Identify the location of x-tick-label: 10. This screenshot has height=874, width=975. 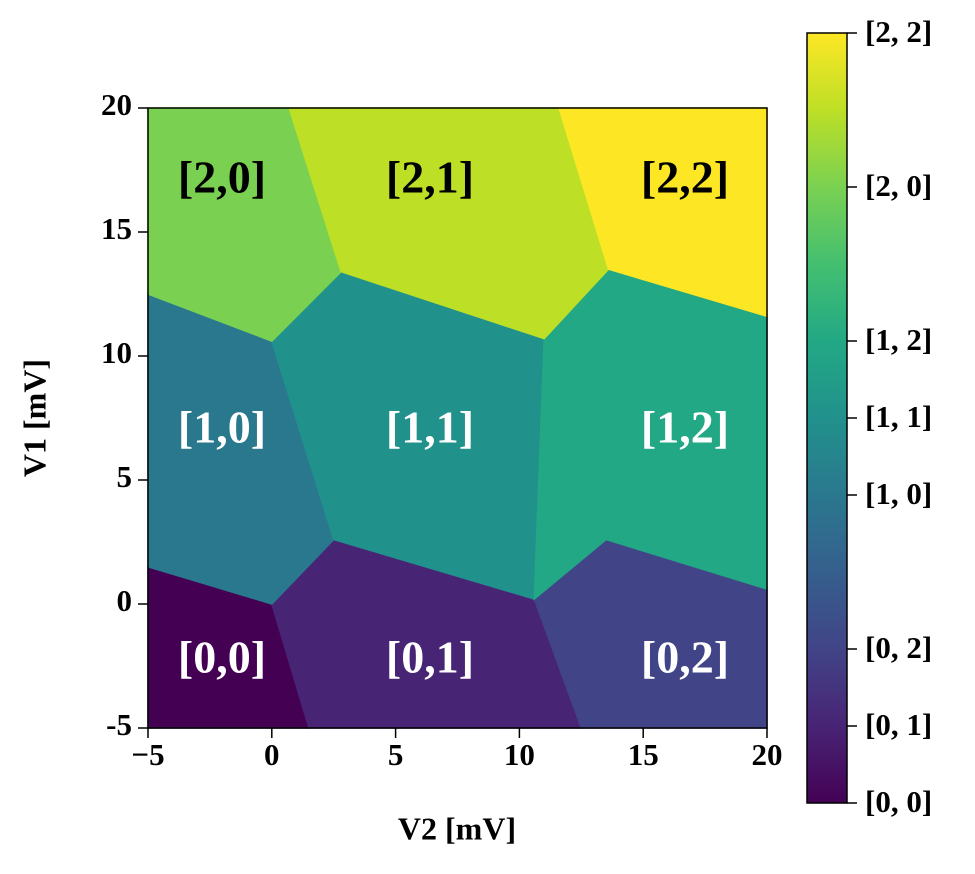
(519, 754).